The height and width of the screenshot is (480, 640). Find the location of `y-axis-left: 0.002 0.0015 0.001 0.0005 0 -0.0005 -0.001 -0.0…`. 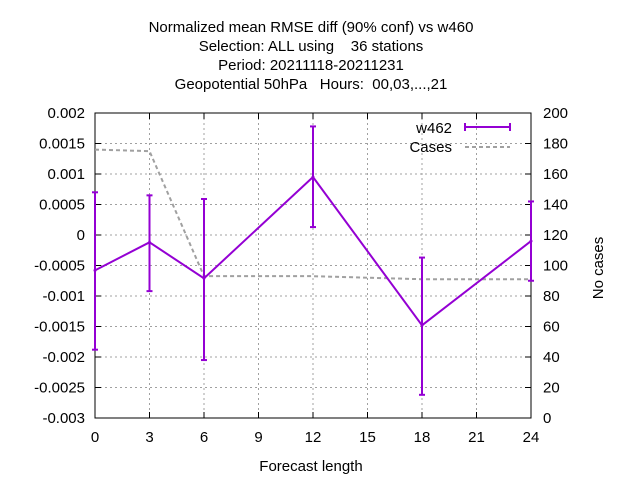

y-axis-left: 0.002 0.0015 0.001 0.0005 0 -0.0005 -0.001 -0.0… is located at coordinates (67, 266).